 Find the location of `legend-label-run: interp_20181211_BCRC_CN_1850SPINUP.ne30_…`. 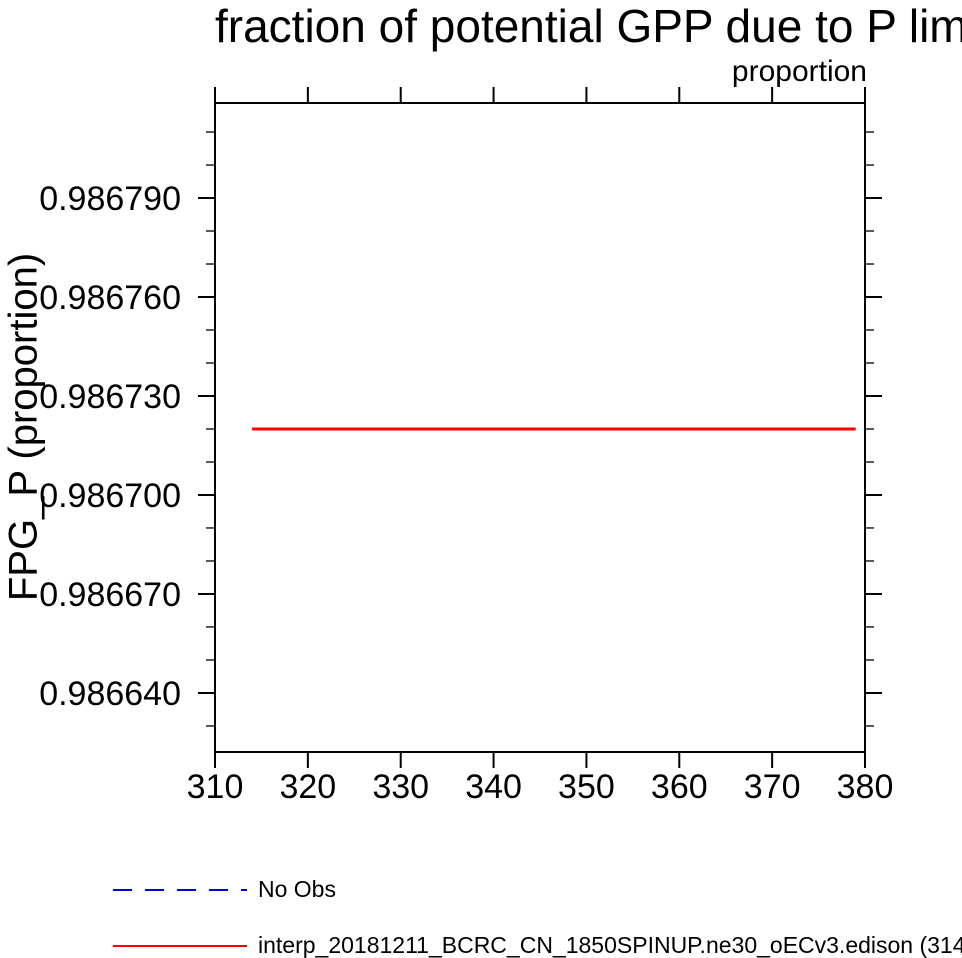

legend-label-run: interp_20181211_BCRC_CN_1850SPINUP.ne30_… is located at coordinates (610, 945).